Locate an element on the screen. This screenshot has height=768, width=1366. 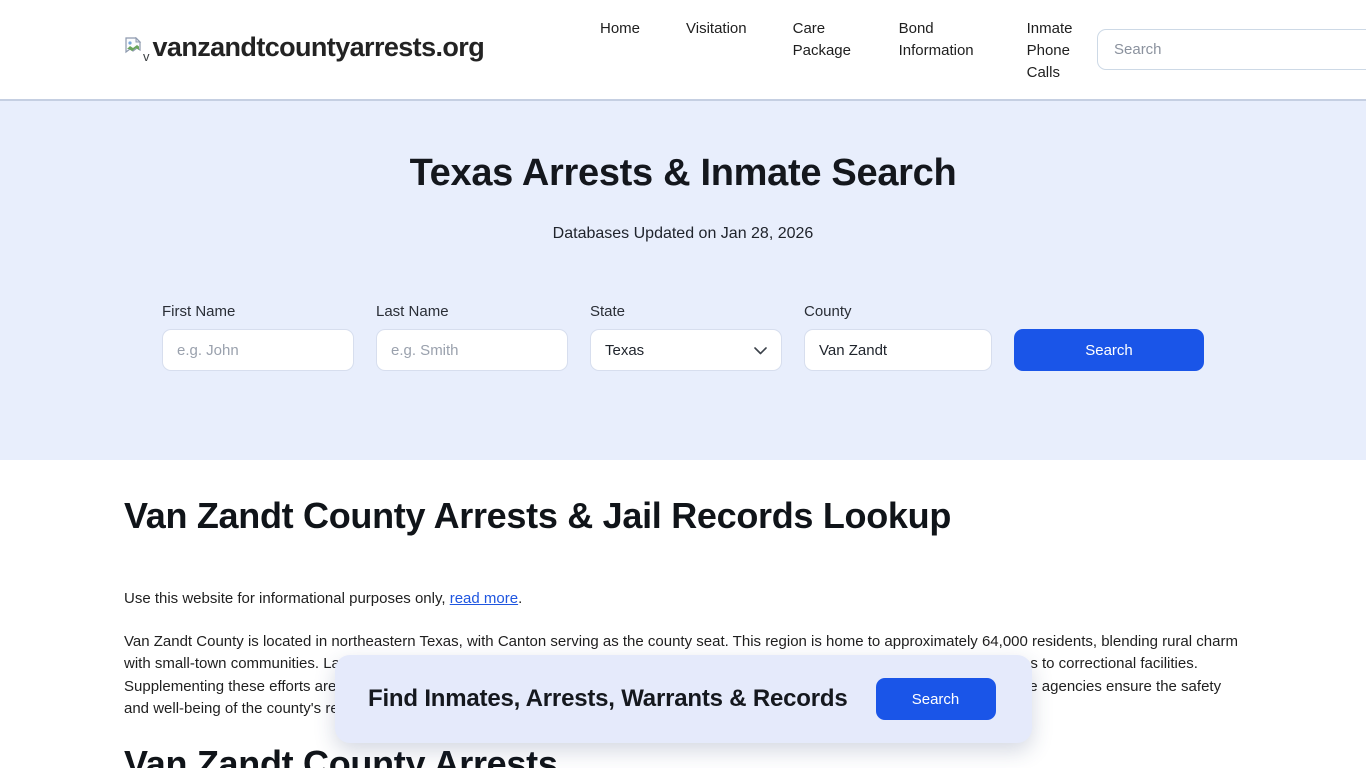
last-name-group: Last Name is located at coordinates (472, 337).